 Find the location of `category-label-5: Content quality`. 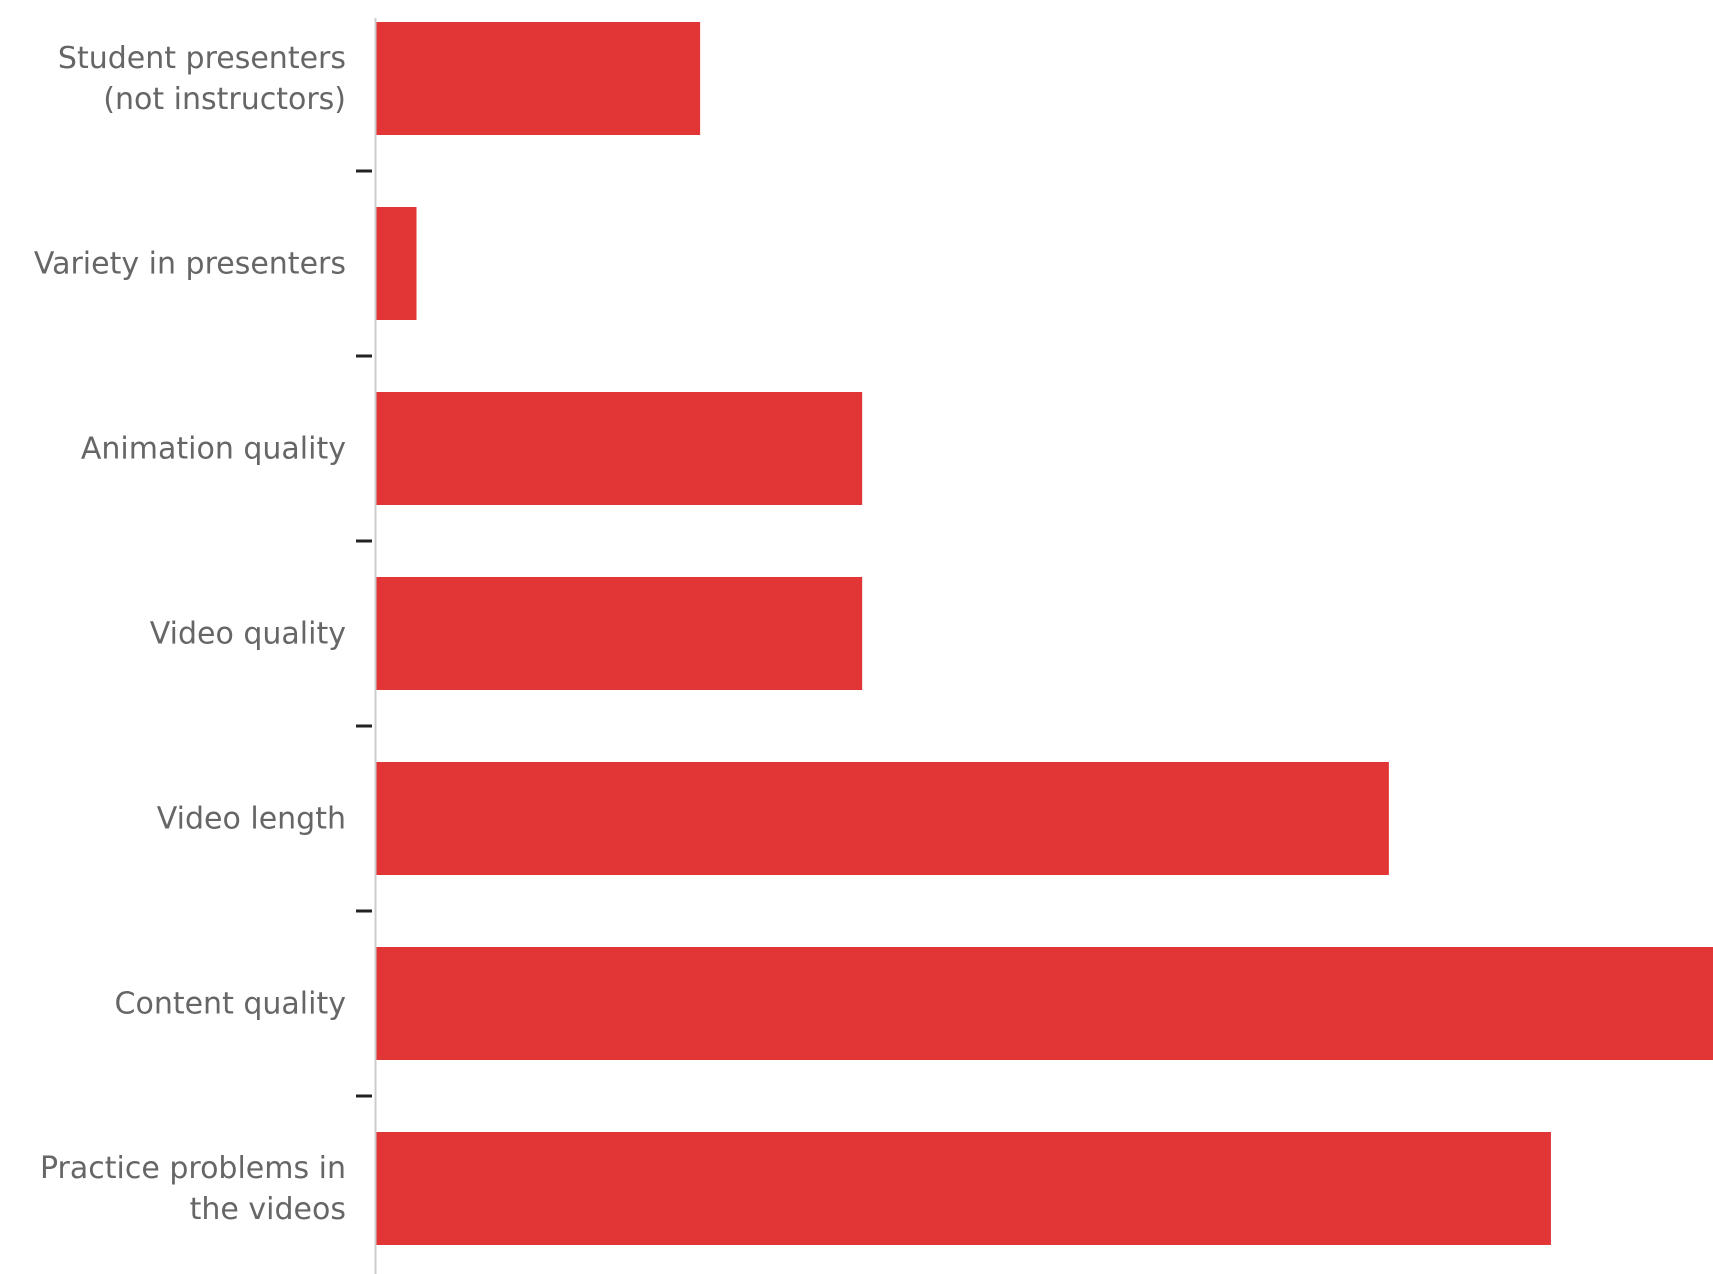

category-label-5: Content quality is located at coordinates (230, 1004).